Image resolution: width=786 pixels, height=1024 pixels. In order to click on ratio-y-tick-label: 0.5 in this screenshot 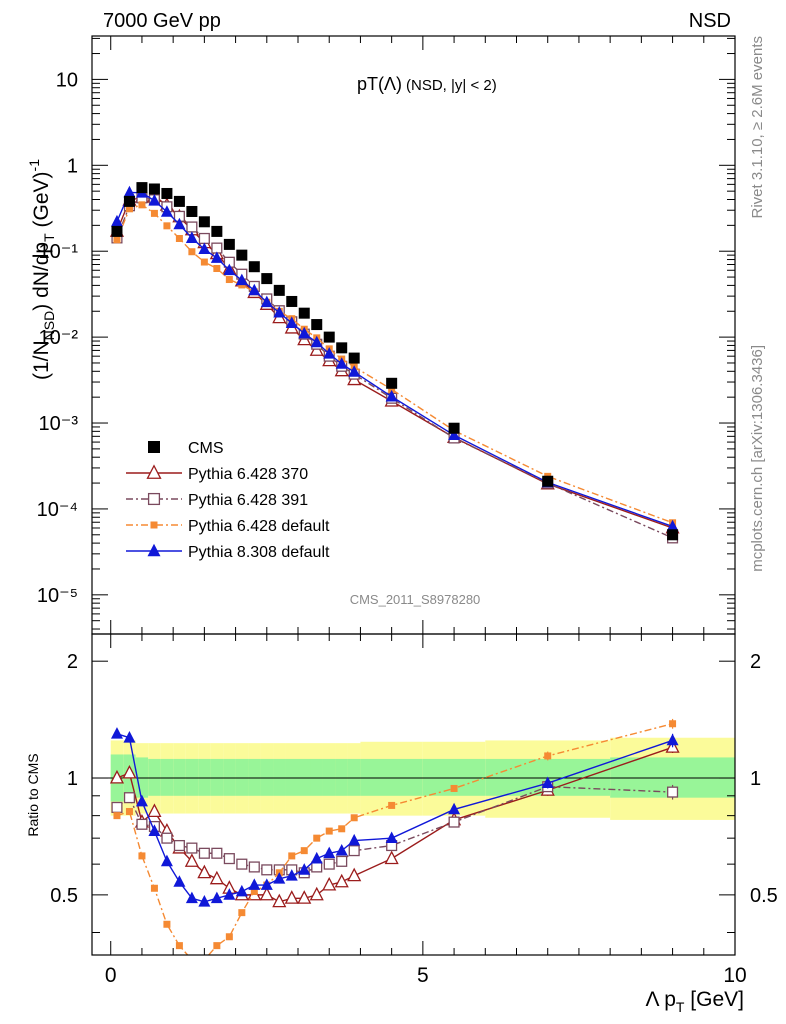, I will do `click(64, 896)`.